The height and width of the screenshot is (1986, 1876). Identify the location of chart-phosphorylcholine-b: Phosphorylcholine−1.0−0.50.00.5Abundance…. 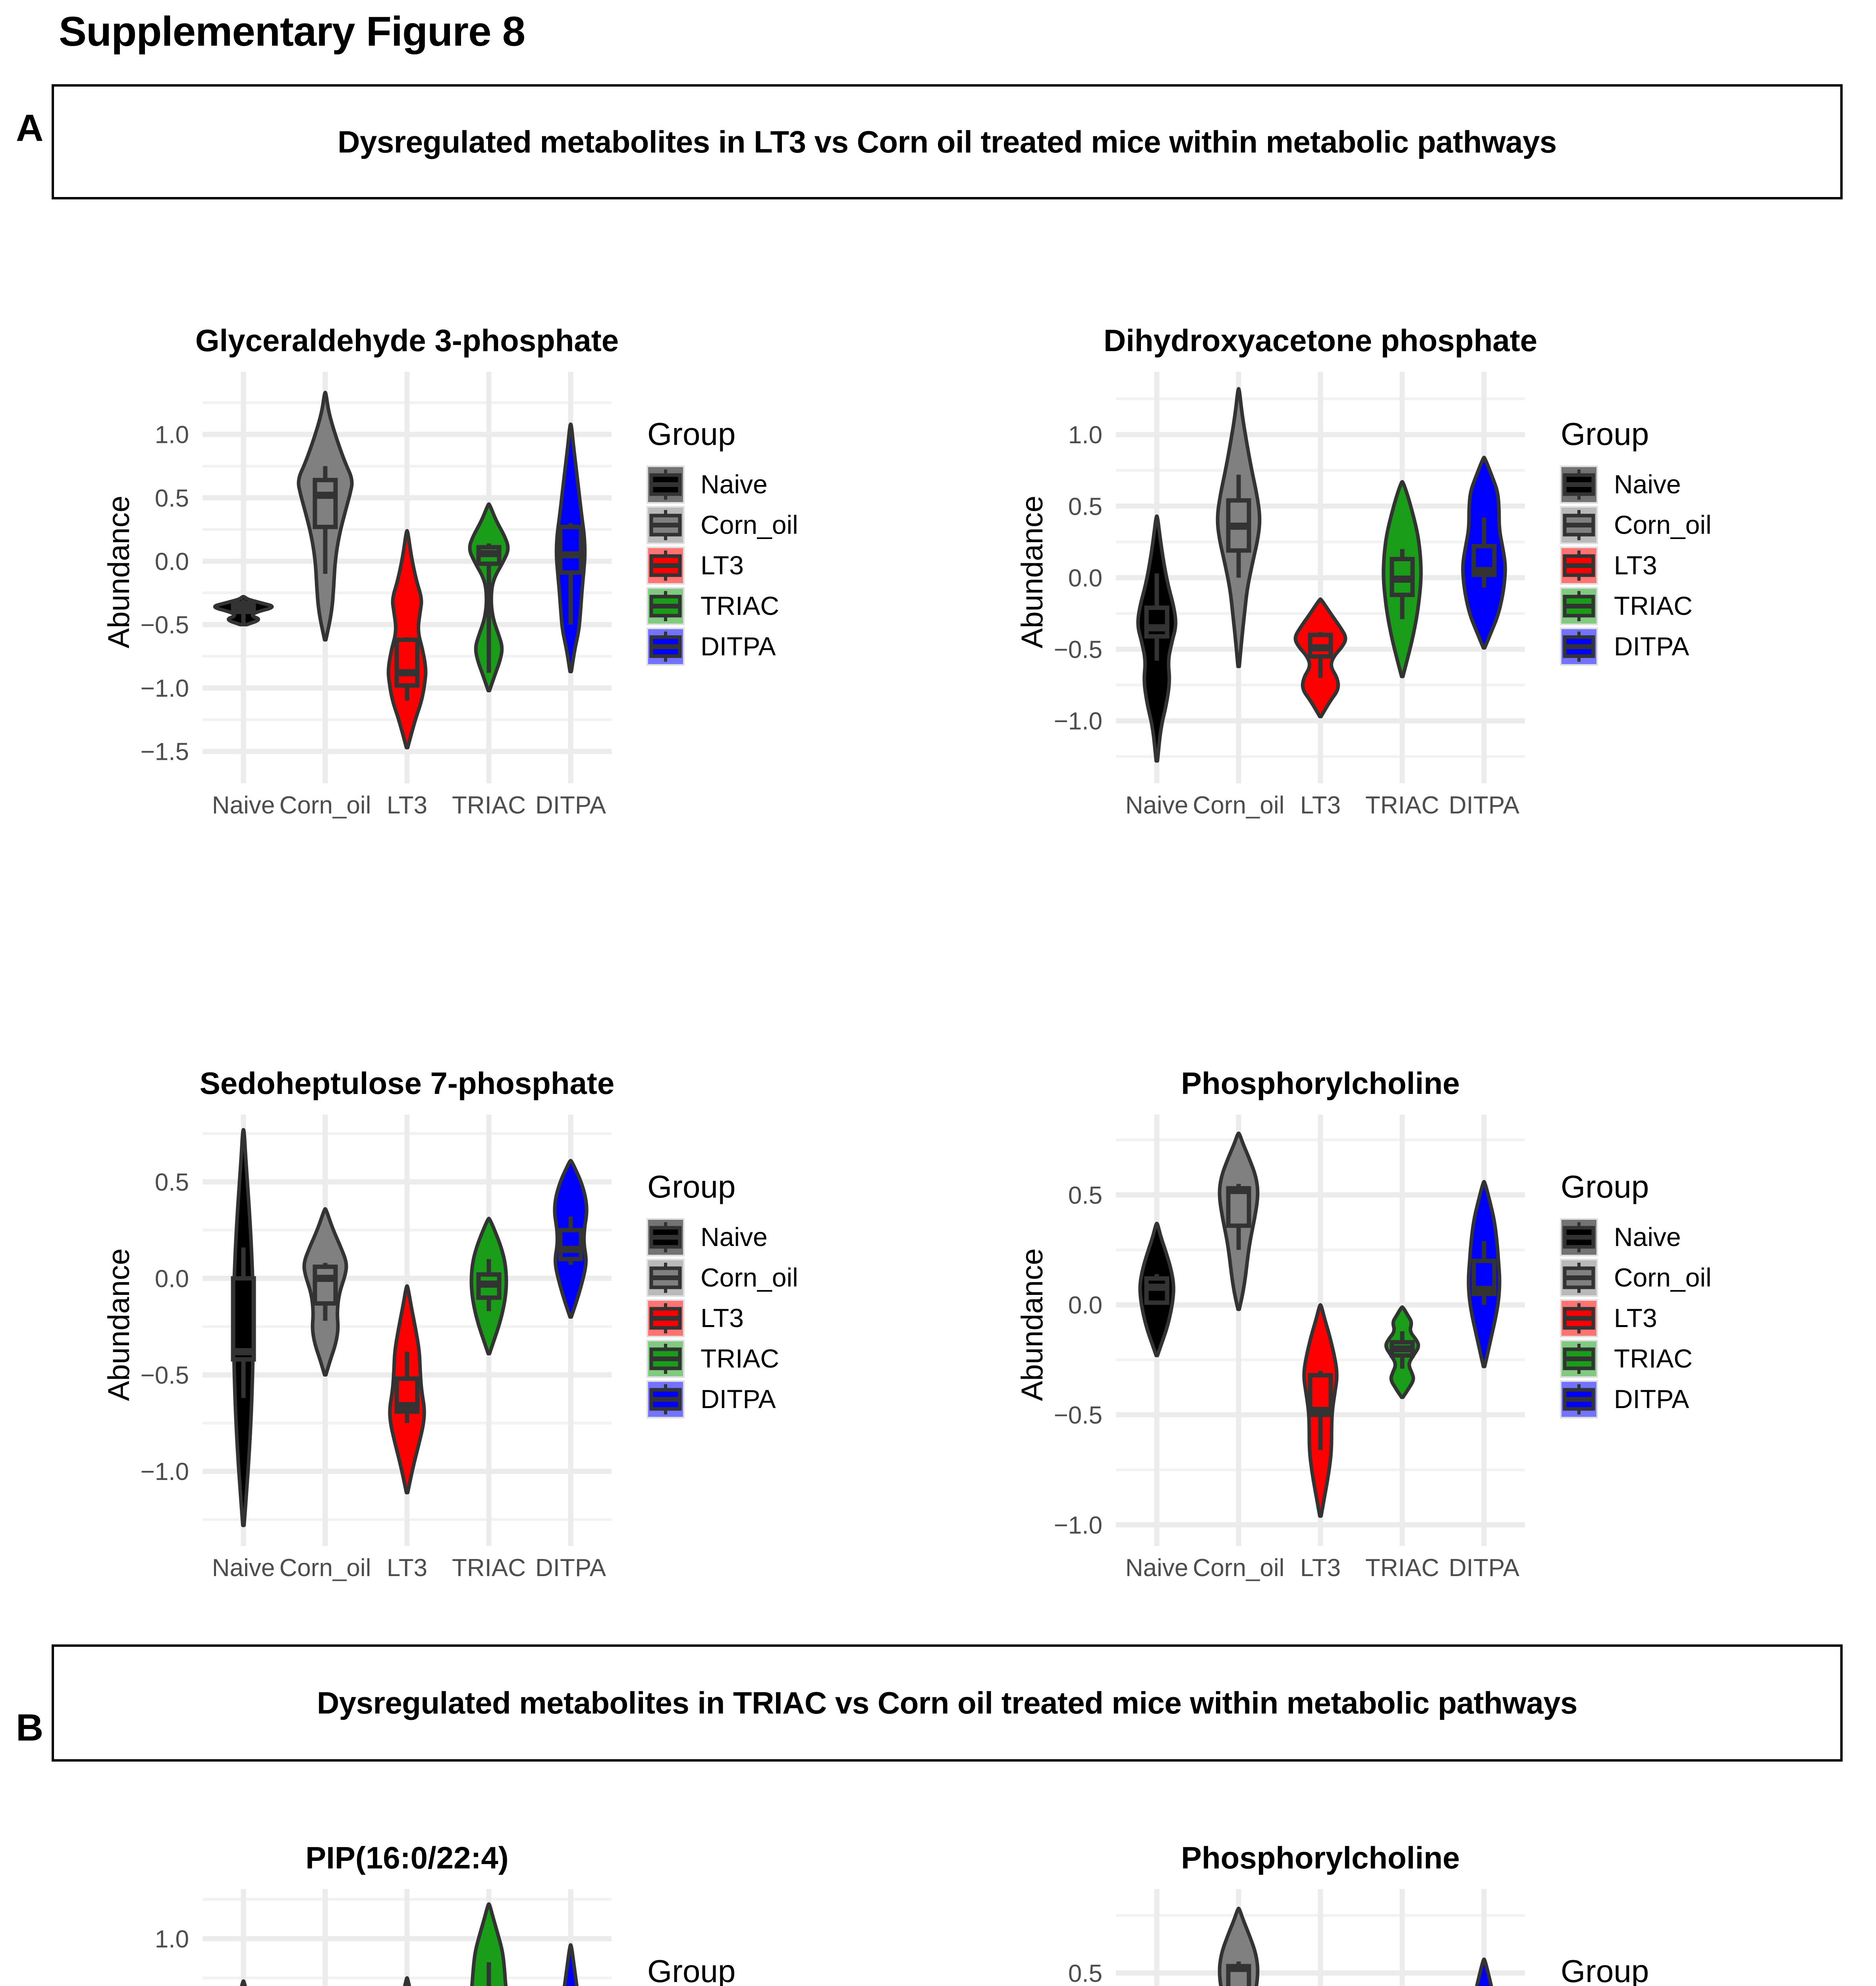
(1372, 1909).